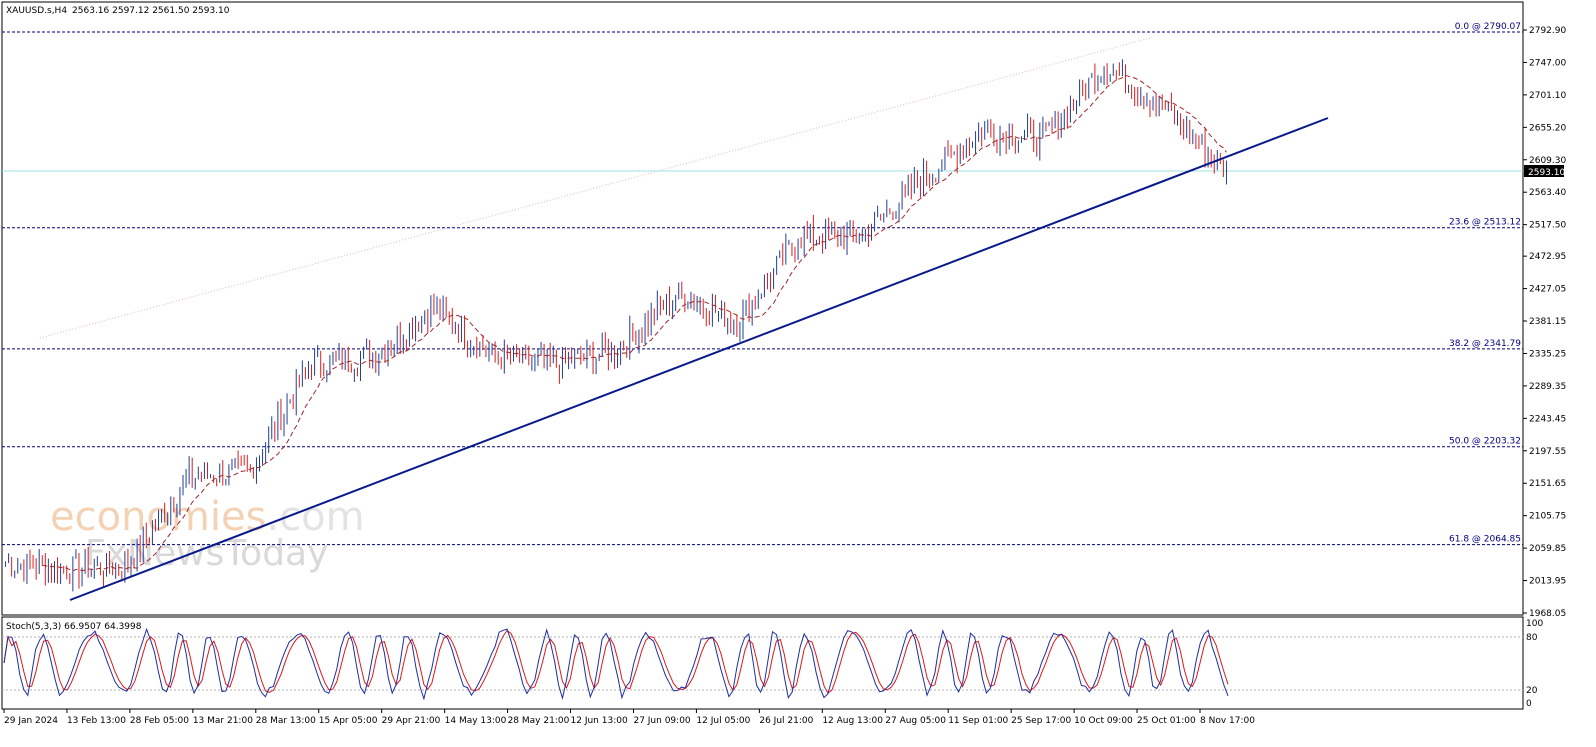 The width and height of the screenshot is (1596, 747). What do you see at coordinates (1532, 691) in the screenshot?
I see `stoch-level-label: 20` at bounding box center [1532, 691].